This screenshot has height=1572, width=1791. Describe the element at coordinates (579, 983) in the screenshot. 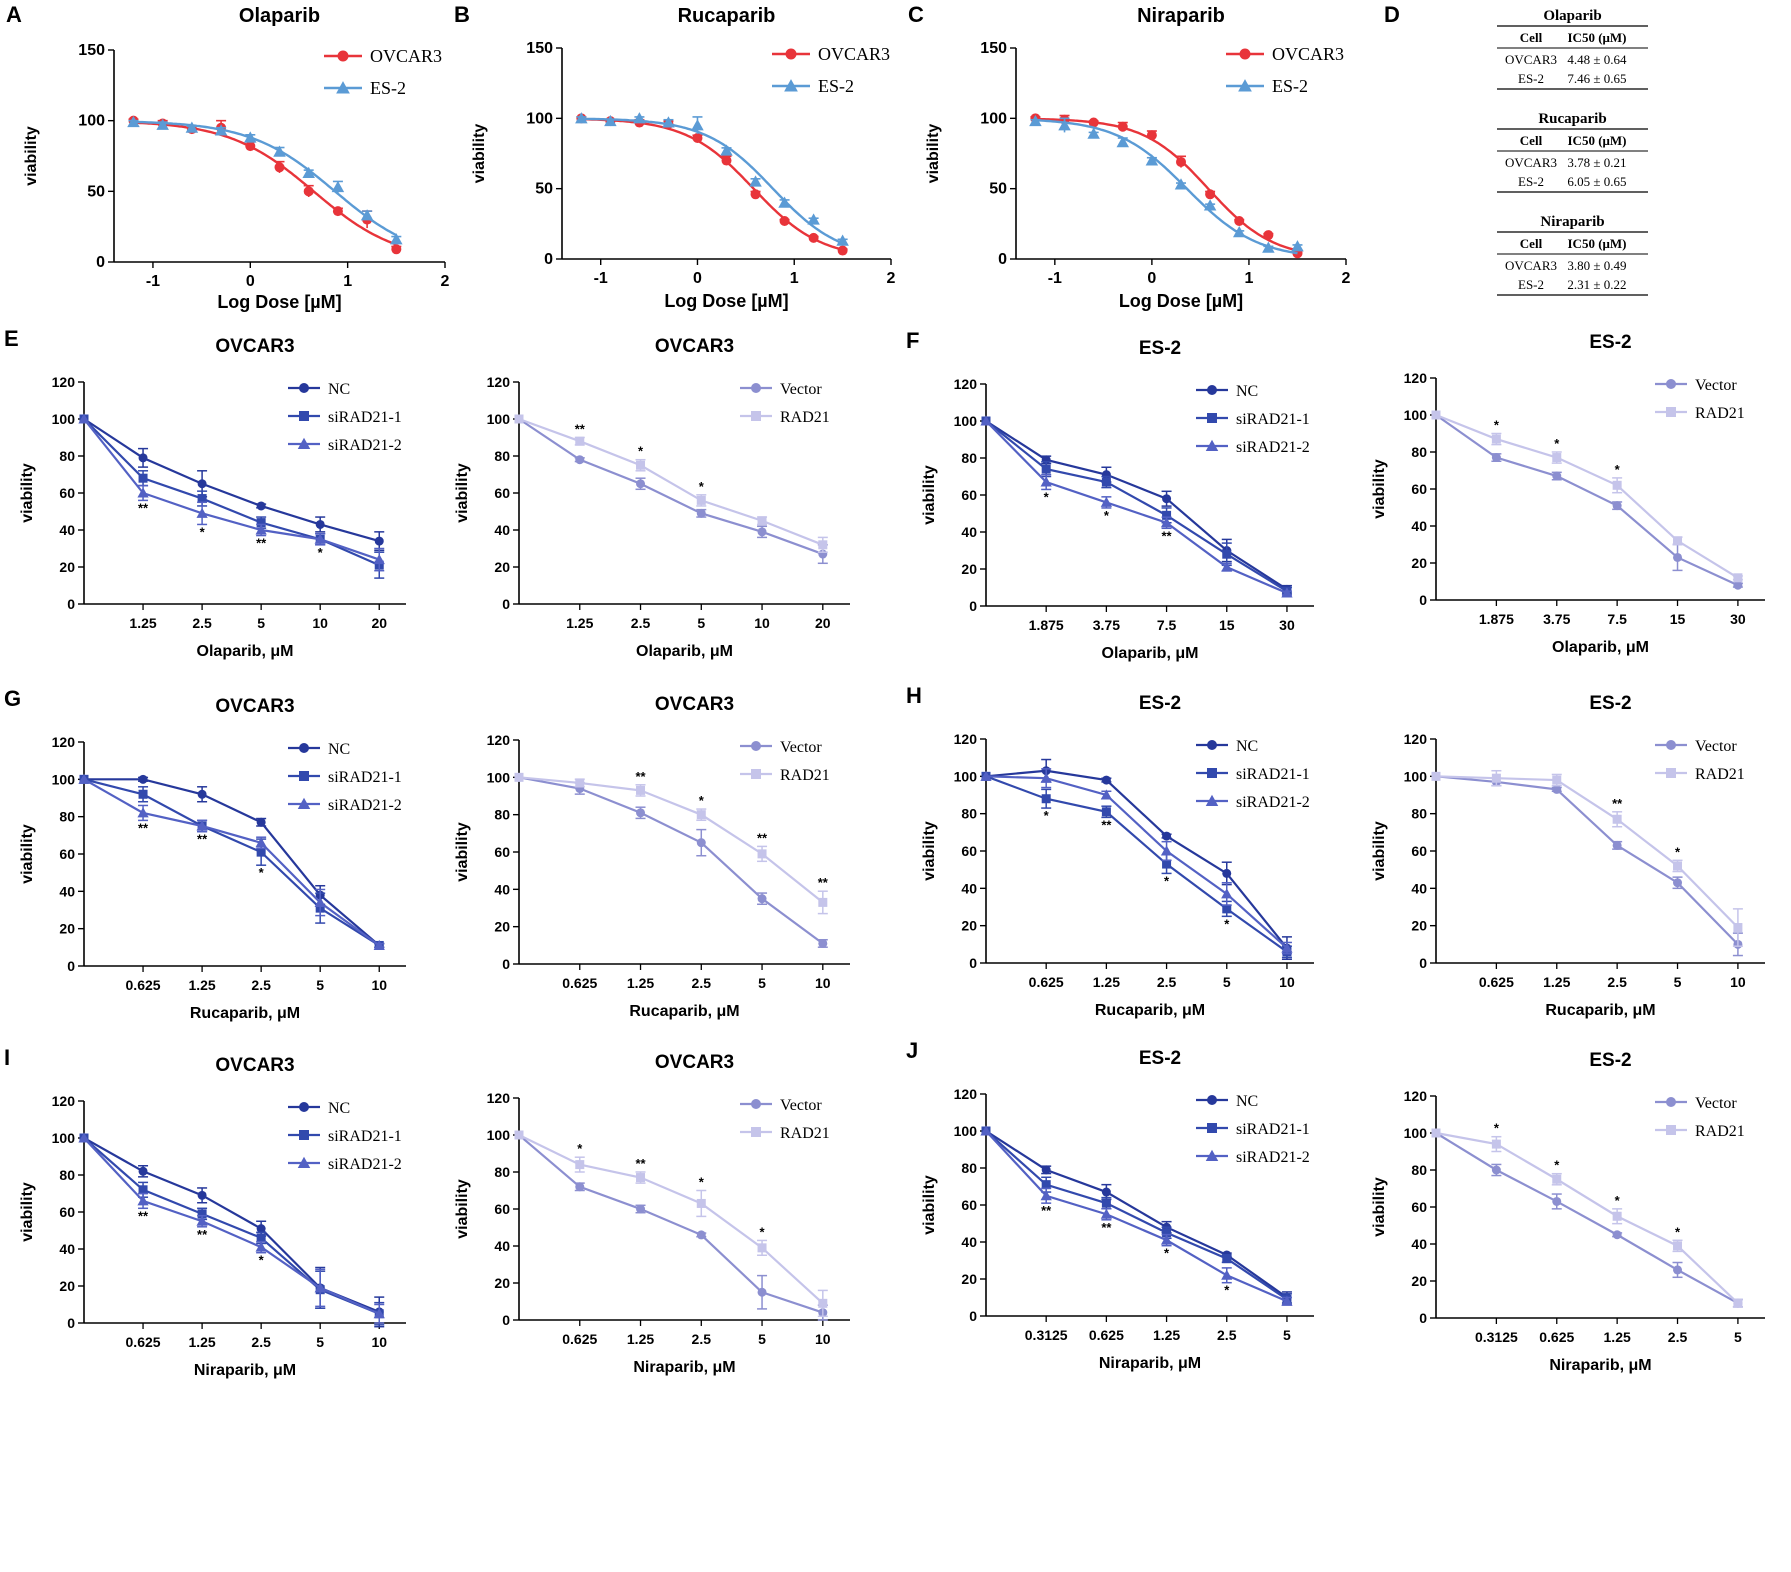

I see `panel-g-overexpression-xtick-label: 0.625` at that location.